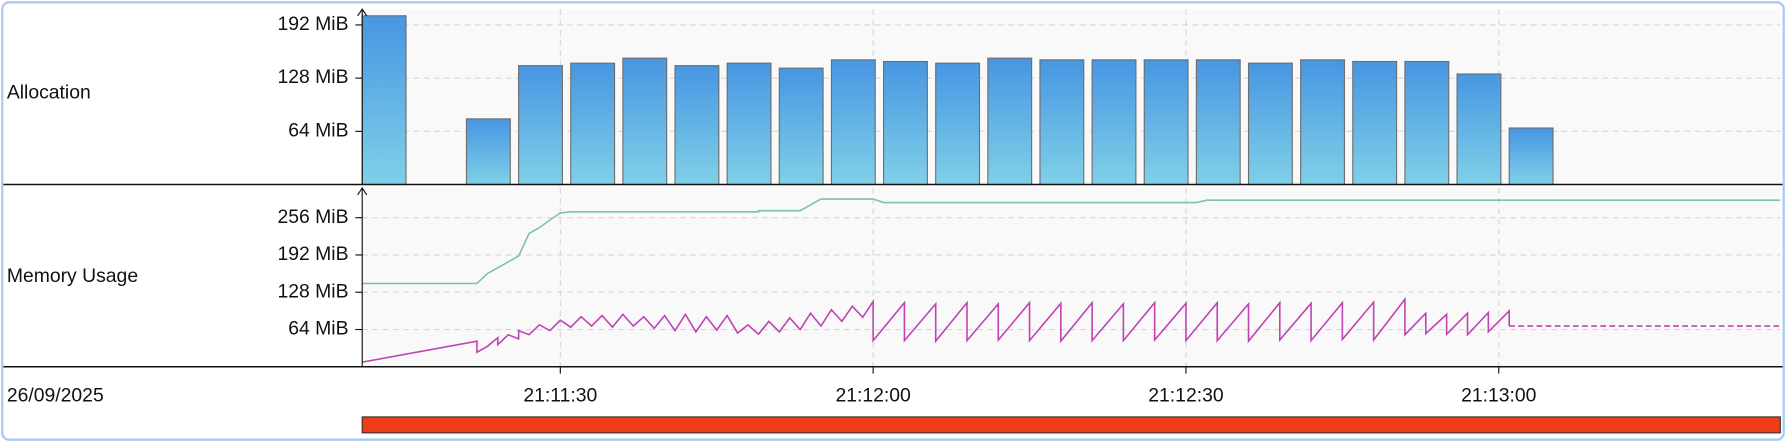 The width and height of the screenshot is (1786, 442). Describe the element at coordinates (55, 396) in the screenshot. I see `date-label: 26/09/2025` at that location.